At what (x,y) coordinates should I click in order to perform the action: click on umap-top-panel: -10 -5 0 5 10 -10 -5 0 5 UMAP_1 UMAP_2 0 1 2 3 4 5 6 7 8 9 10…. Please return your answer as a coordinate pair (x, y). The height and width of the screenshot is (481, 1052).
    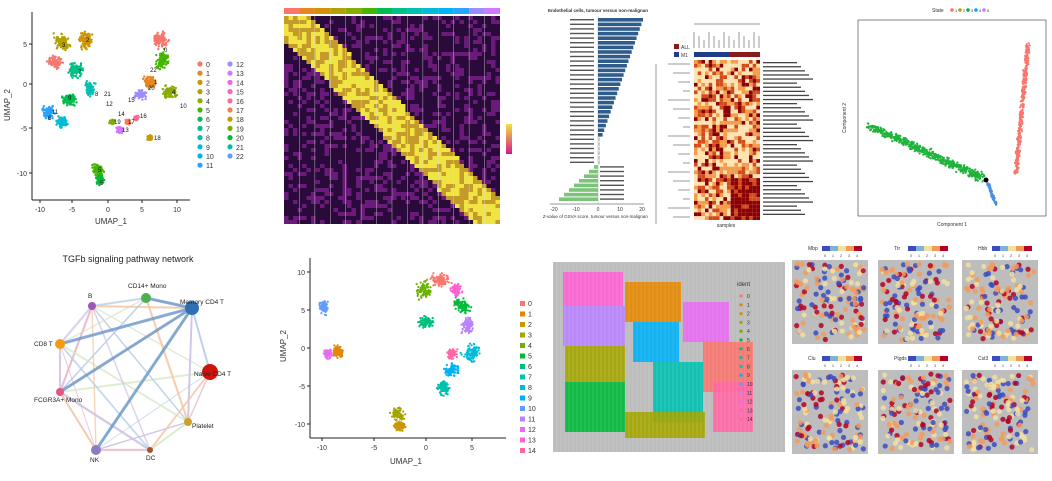
    Looking at the image, I should click on (131, 115).